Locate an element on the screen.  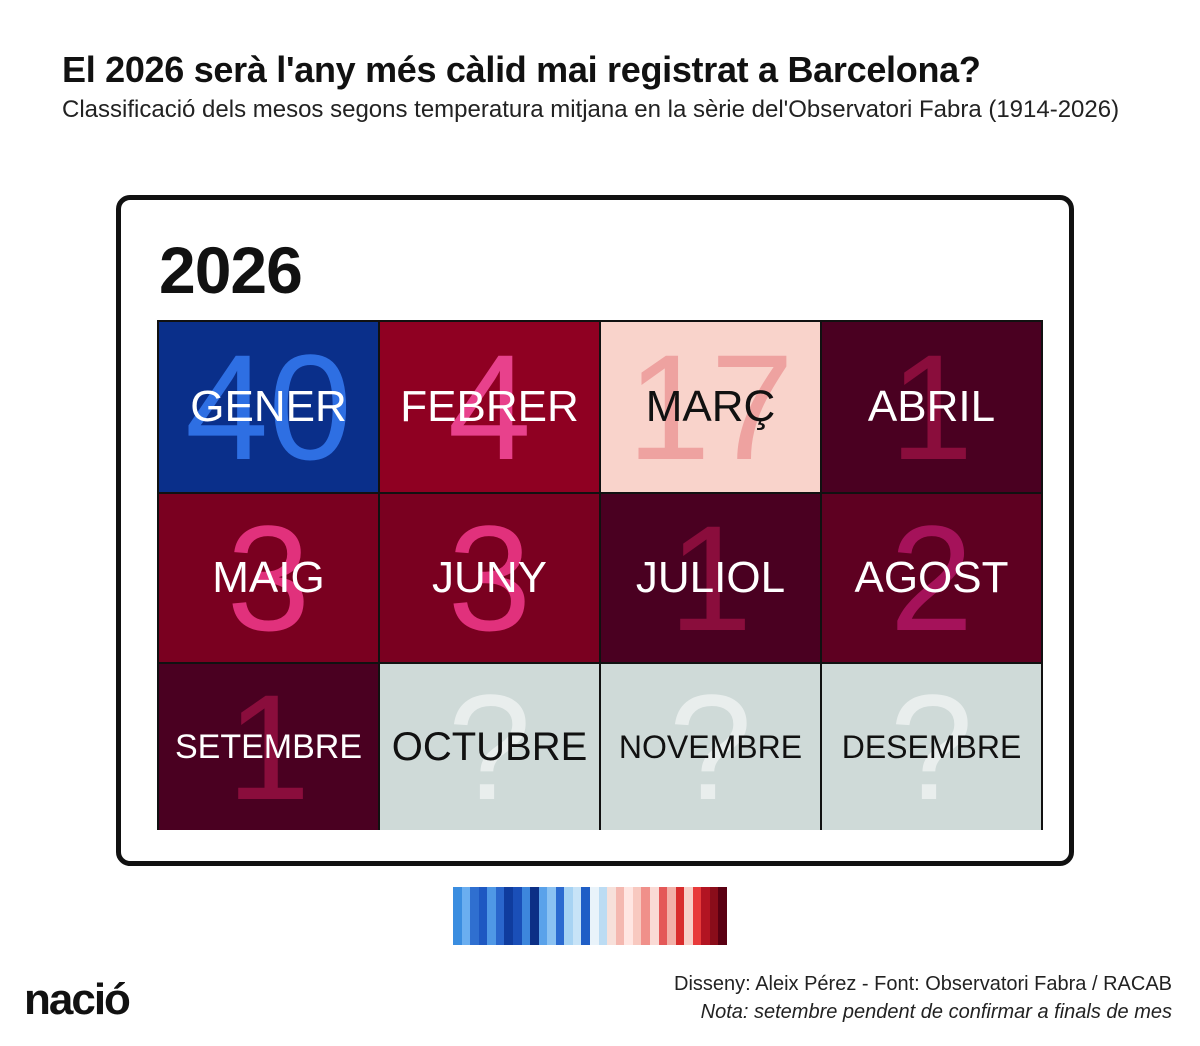
month-rank: 40 is located at coordinates (268, 407).